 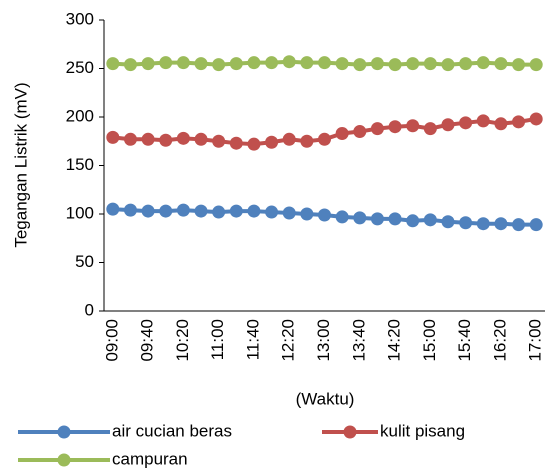 What do you see at coordinates (20, 164) in the screenshot?
I see `y-axis-label: Tegangan Listrik (mV)` at bounding box center [20, 164].